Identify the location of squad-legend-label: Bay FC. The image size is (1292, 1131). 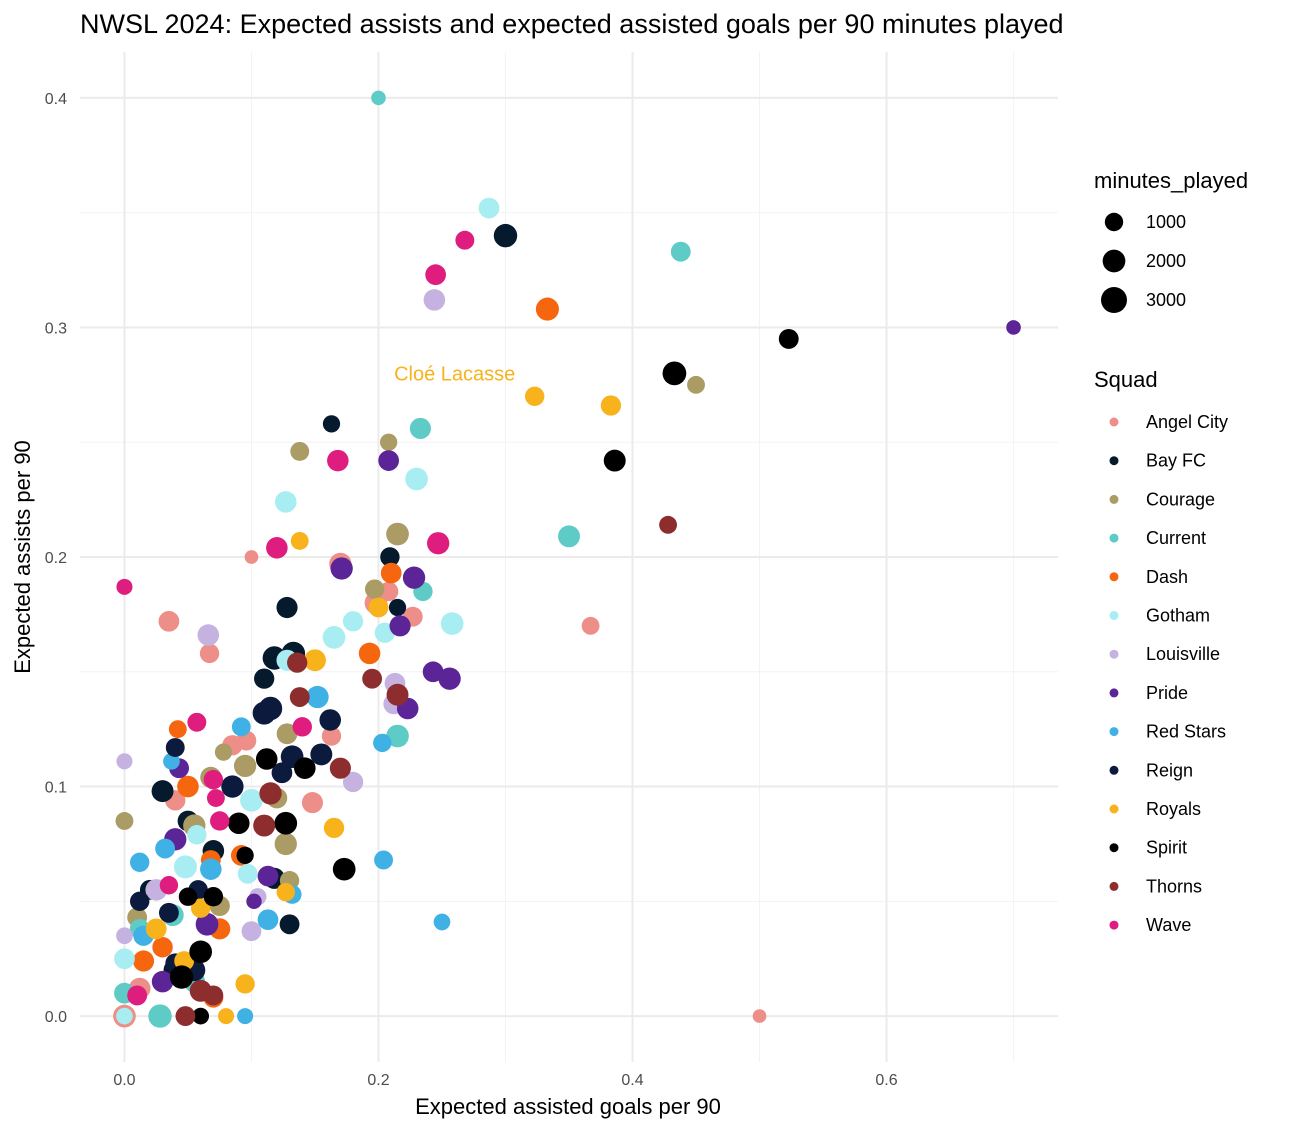
(1176, 461).